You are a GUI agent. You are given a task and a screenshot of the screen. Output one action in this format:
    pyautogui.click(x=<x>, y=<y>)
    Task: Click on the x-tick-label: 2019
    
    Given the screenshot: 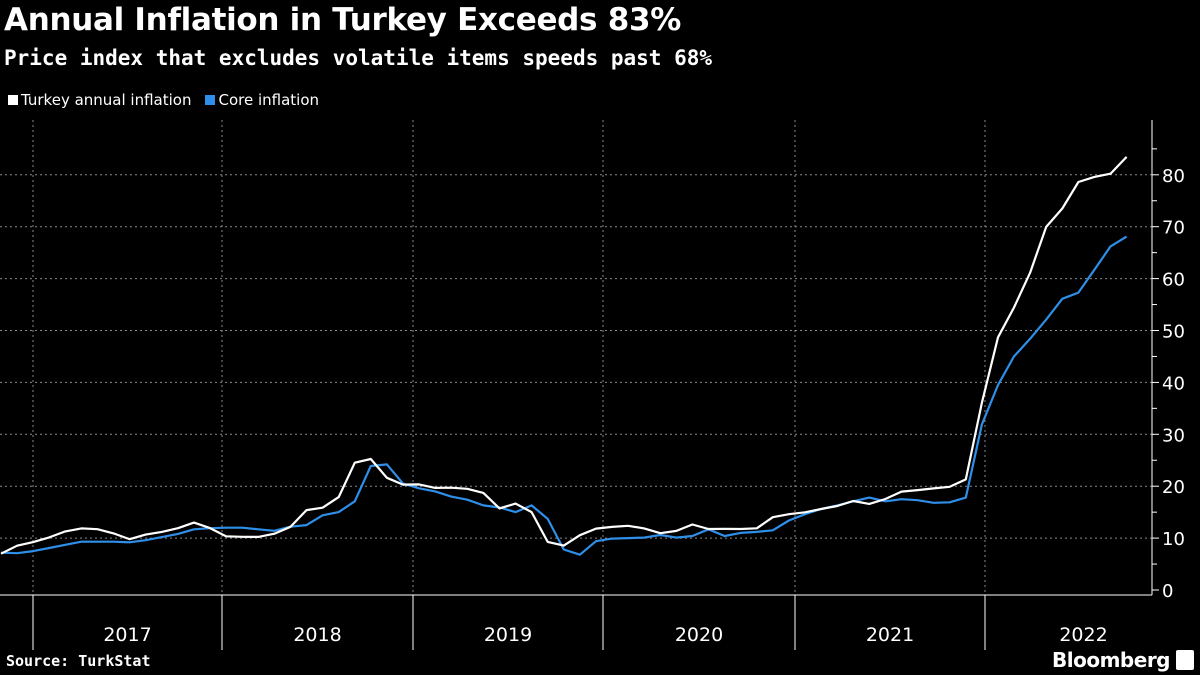 What is the action you would take?
    pyautogui.click(x=508, y=635)
    